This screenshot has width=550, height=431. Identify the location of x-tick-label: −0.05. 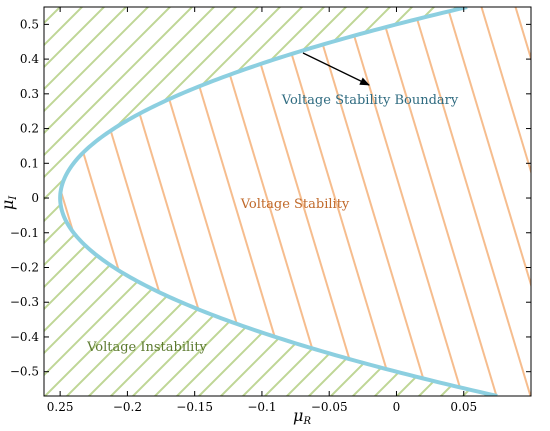
(329, 407).